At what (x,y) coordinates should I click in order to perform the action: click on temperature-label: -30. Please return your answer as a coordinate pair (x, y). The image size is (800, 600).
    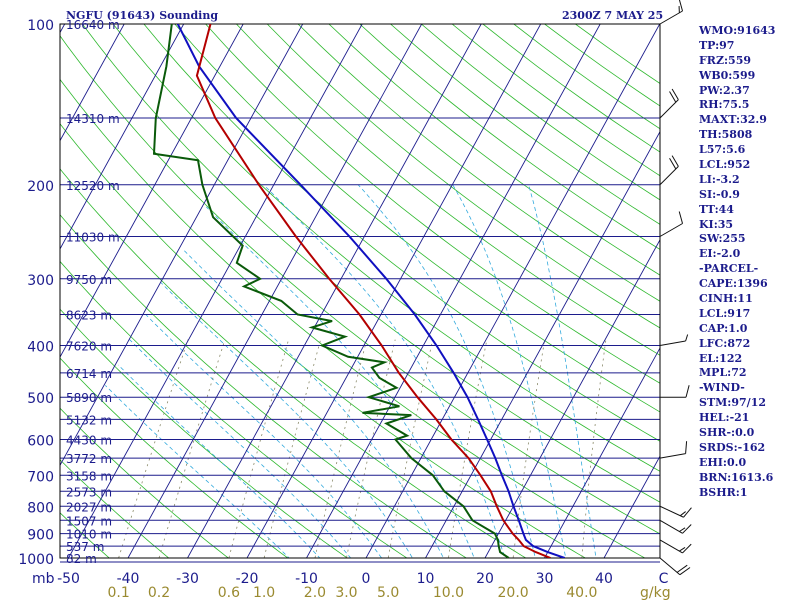
    Looking at the image, I should click on (187, 579).